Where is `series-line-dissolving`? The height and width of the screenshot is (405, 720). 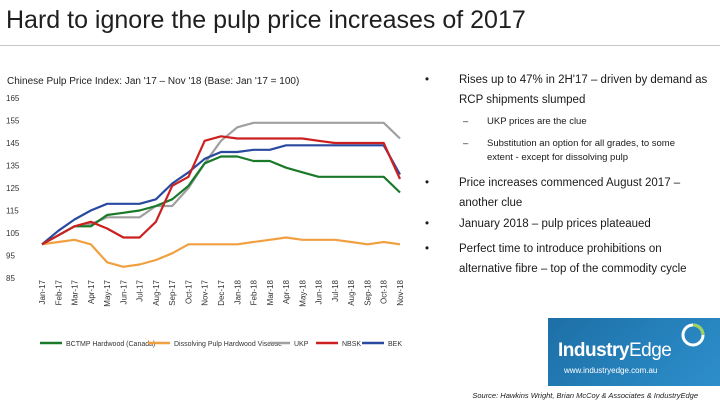
series-line-dissolving is located at coordinates (221, 252).